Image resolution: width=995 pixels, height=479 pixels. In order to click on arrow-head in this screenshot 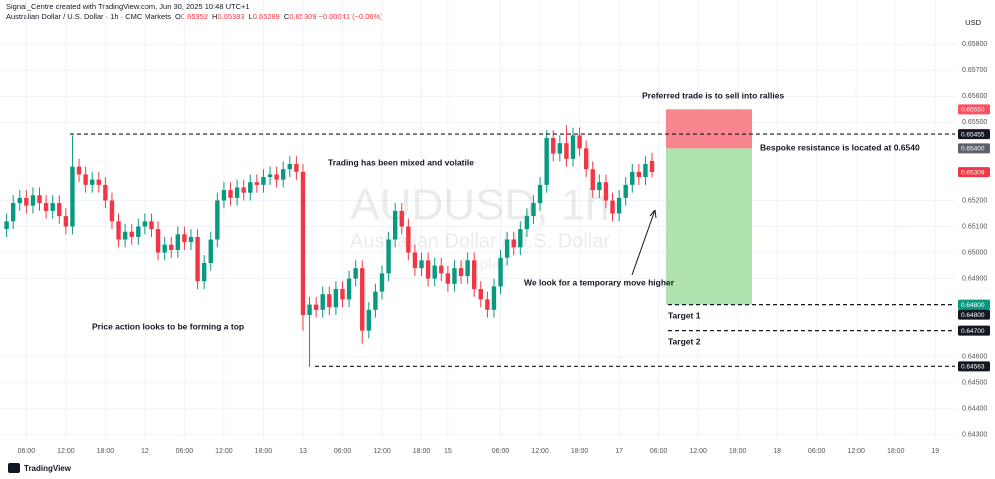, I will do `click(653, 214)`.